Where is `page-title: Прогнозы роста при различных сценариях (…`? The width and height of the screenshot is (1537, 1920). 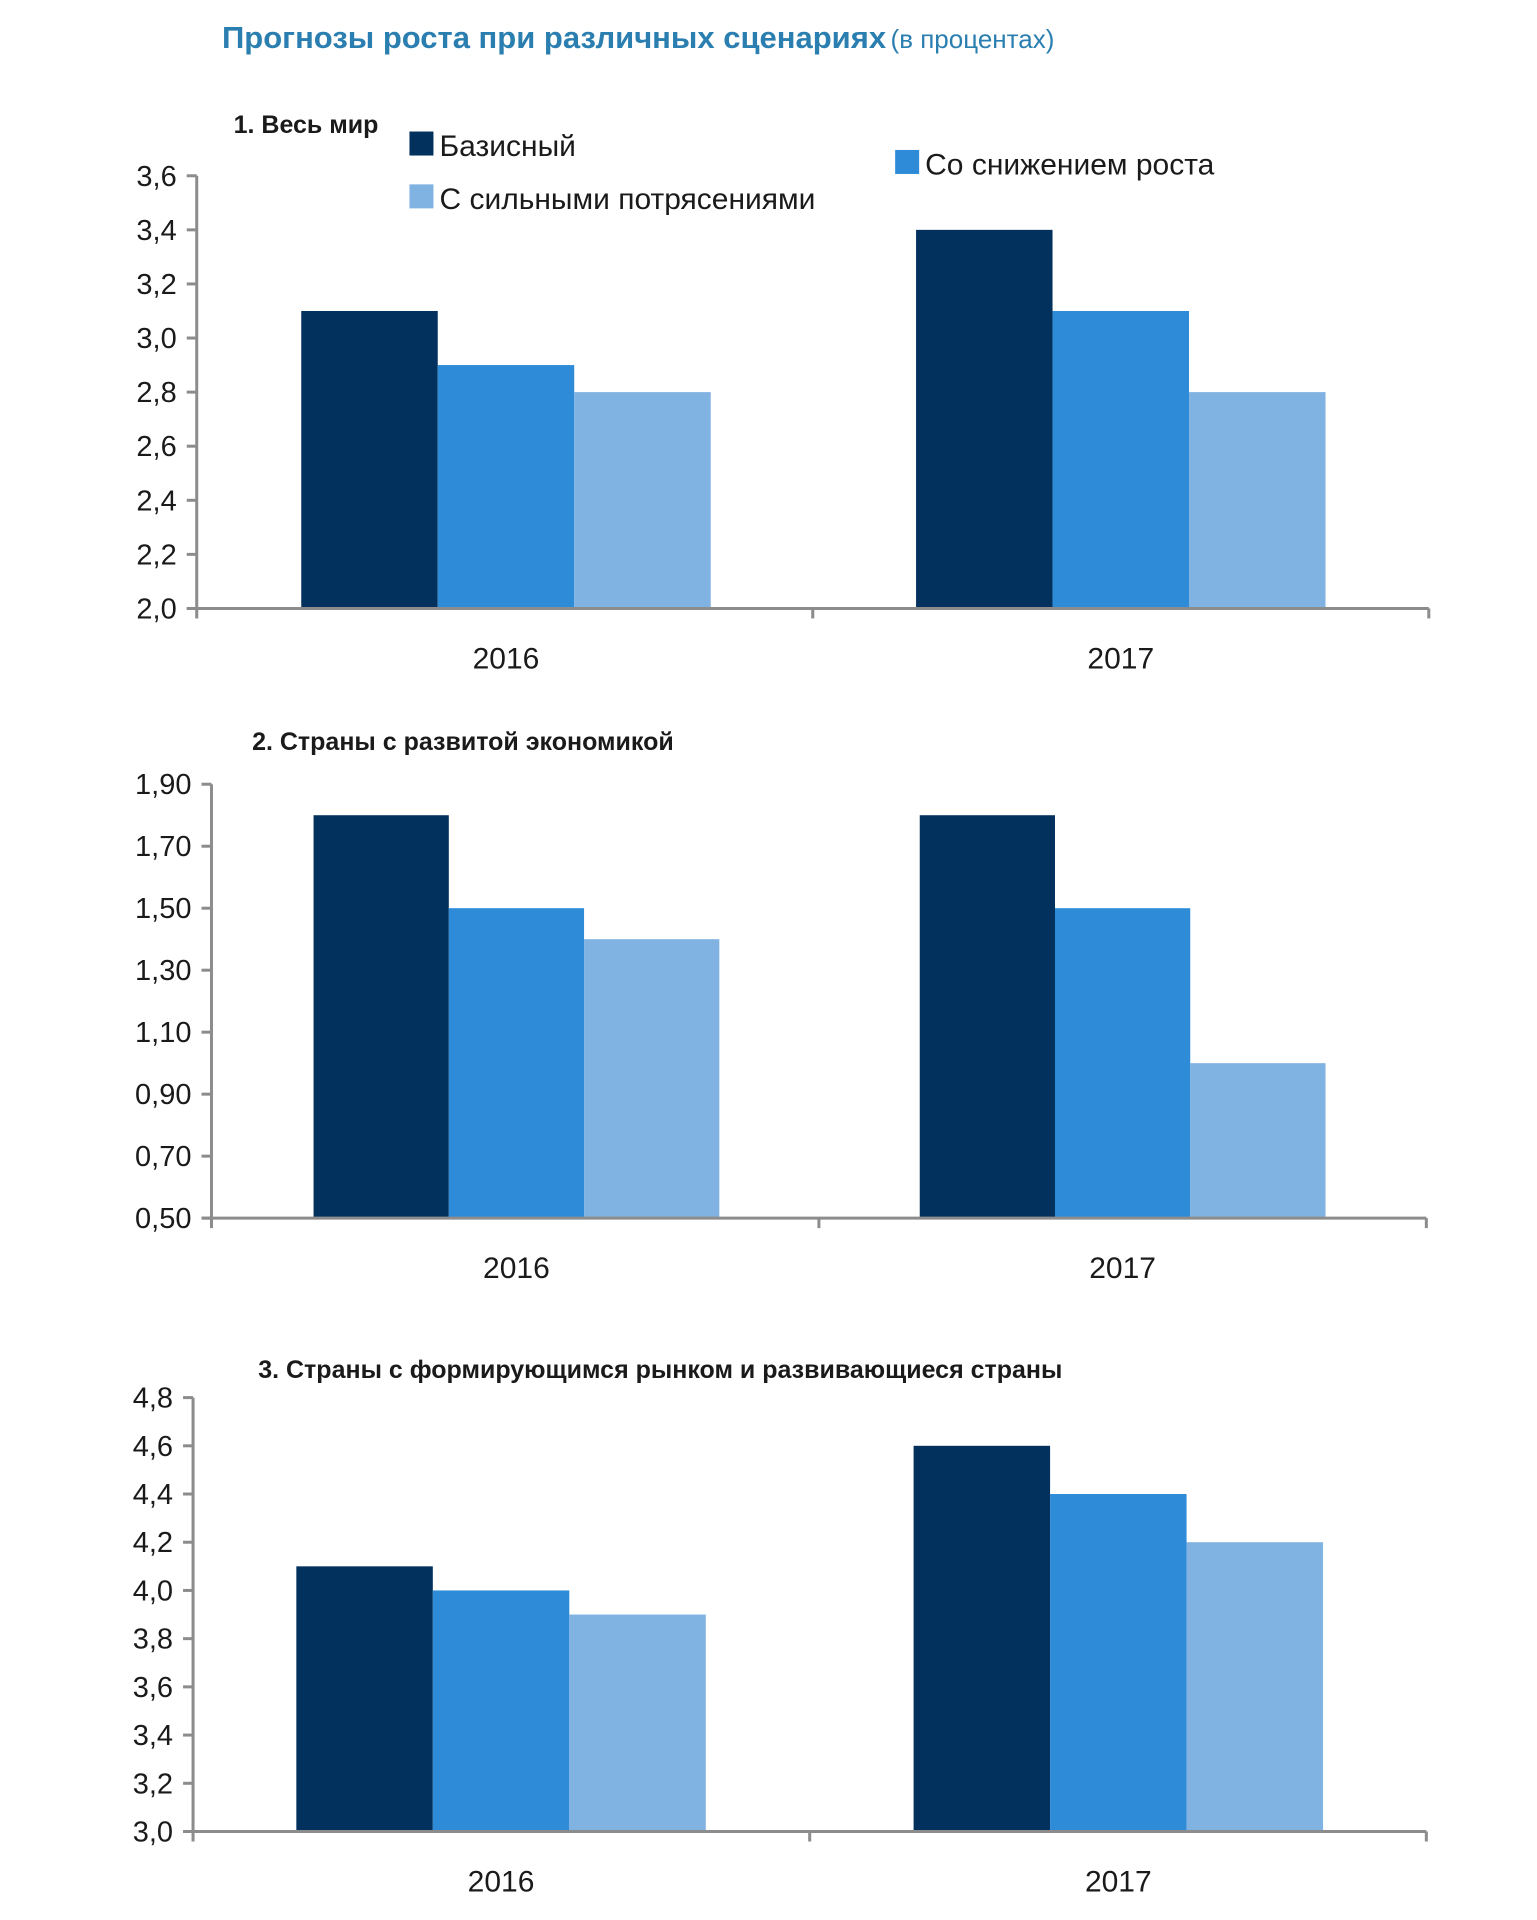 page-title: Прогнозы роста при различных сценариях (… is located at coordinates (638, 38).